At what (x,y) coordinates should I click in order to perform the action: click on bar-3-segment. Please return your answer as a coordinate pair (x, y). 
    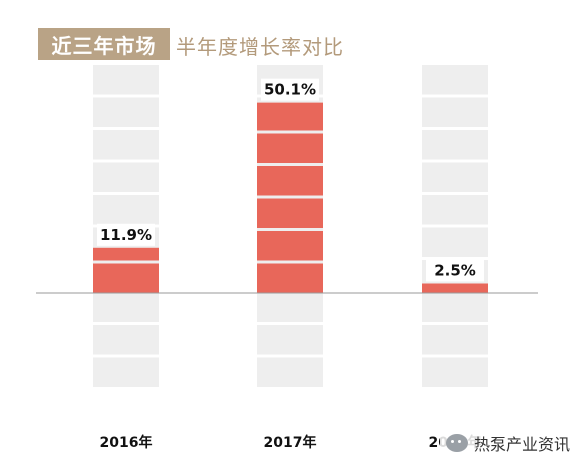
    Looking at the image, I should click on (455, 289).